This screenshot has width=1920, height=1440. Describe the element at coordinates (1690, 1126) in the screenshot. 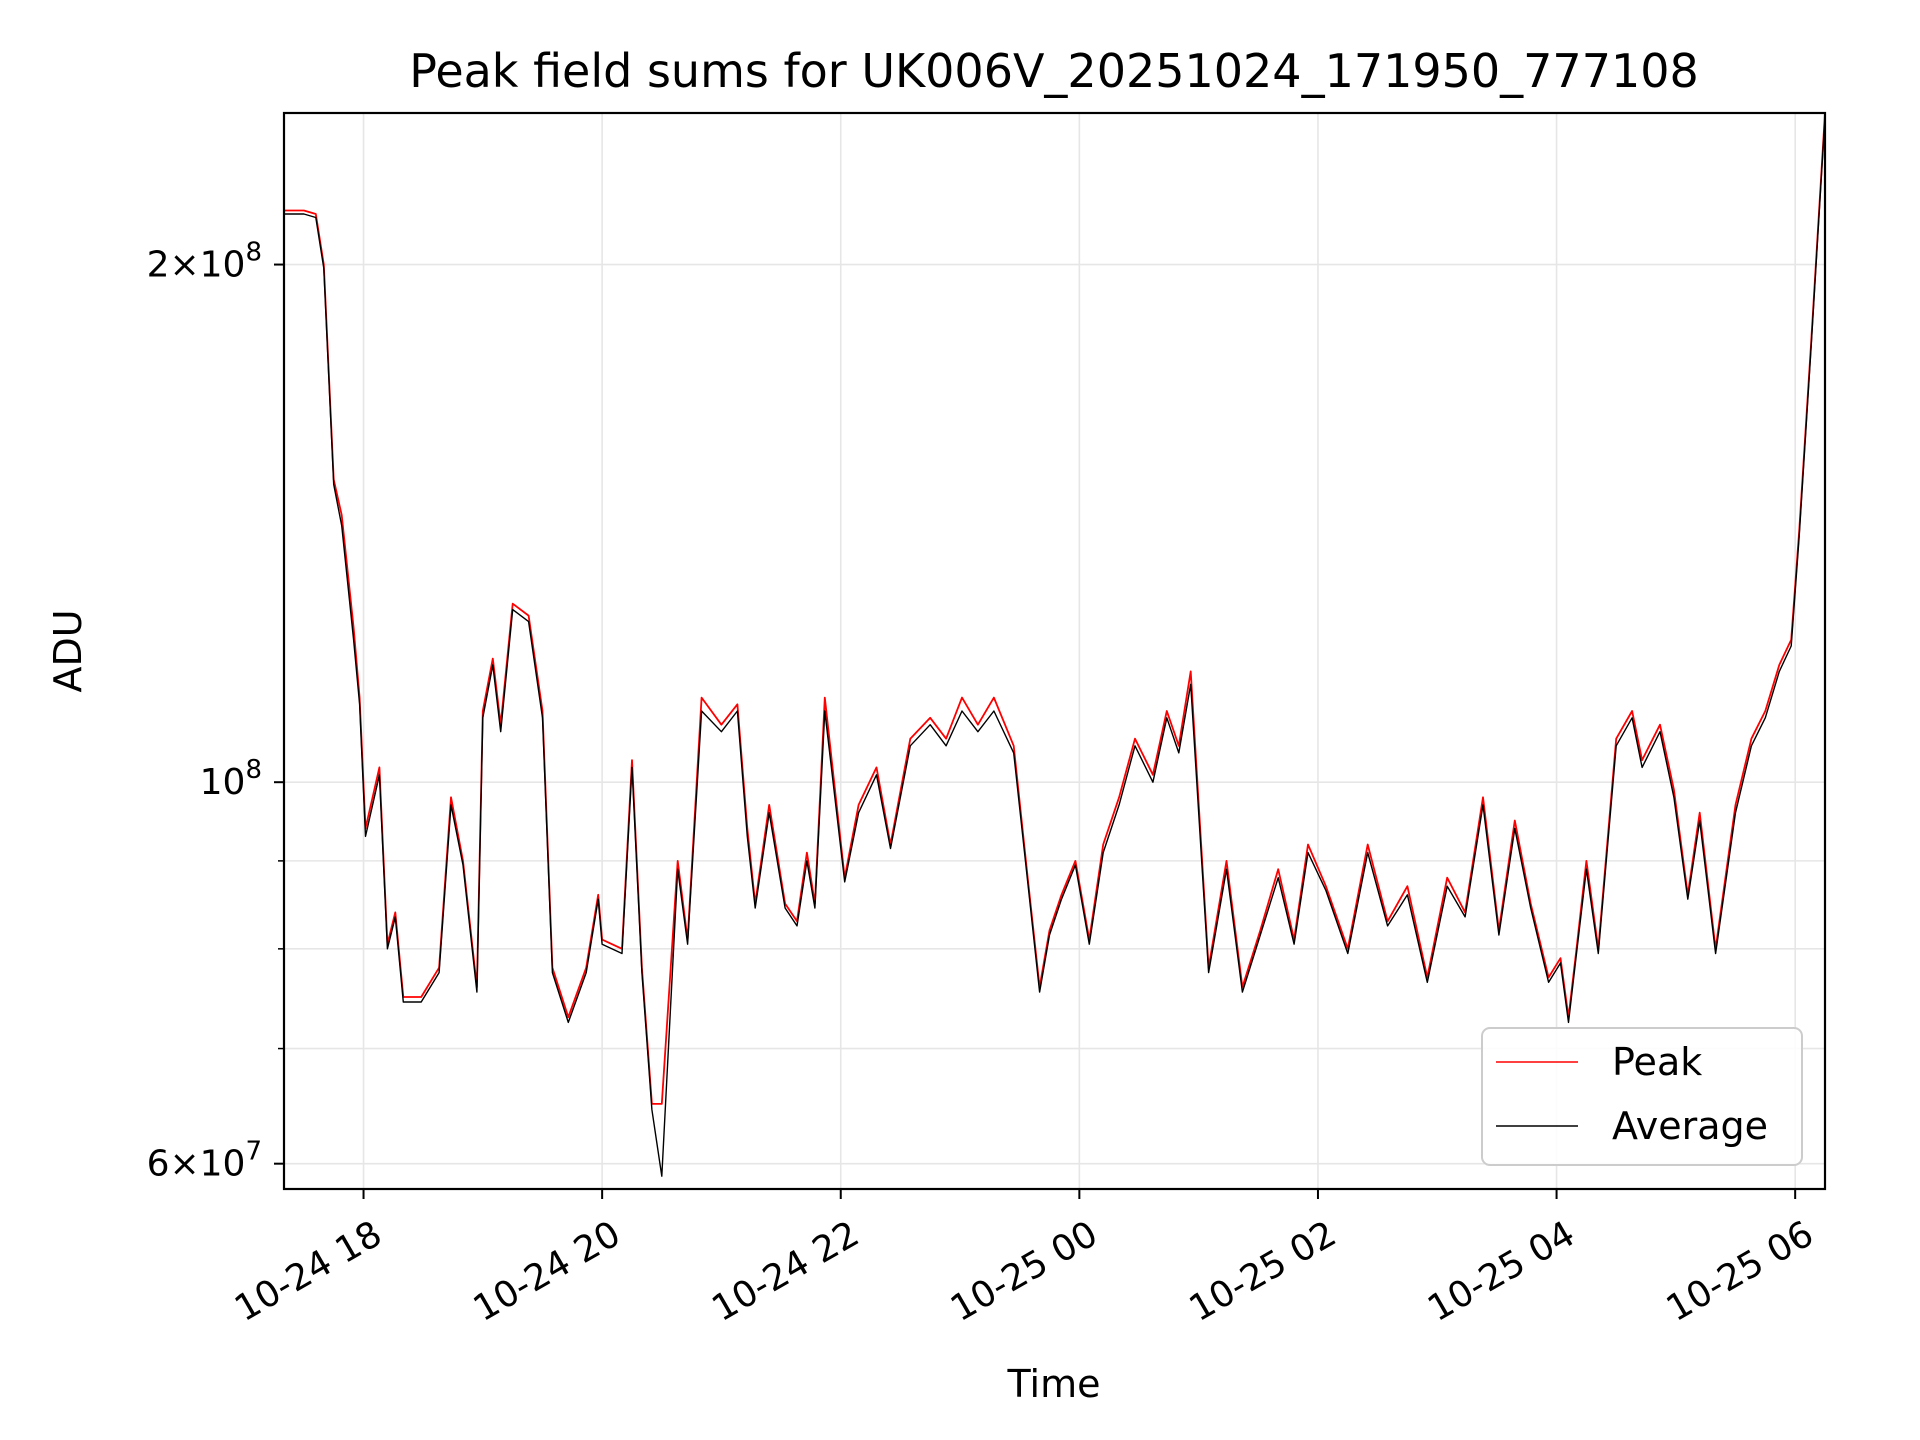

I see `legend-label-average: Average` at that location.